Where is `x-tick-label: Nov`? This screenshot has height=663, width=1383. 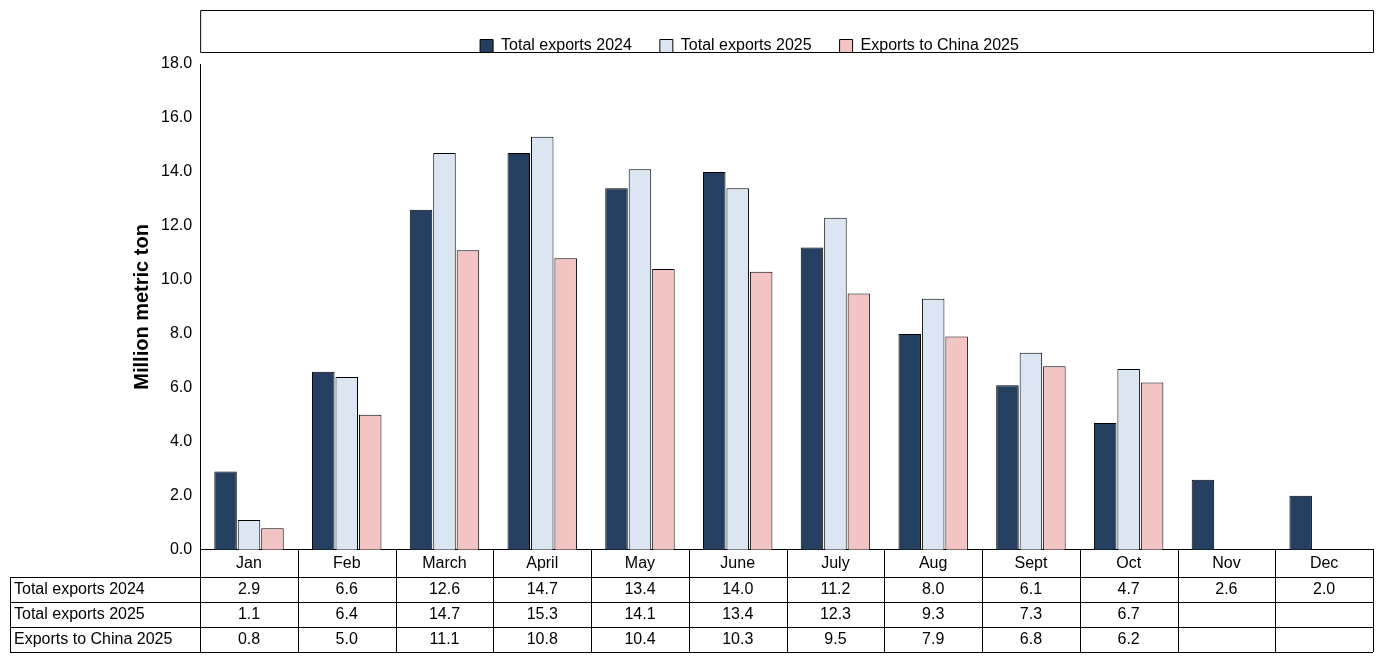 x-tick-label: Nov is located at coordinates (1226, 562).